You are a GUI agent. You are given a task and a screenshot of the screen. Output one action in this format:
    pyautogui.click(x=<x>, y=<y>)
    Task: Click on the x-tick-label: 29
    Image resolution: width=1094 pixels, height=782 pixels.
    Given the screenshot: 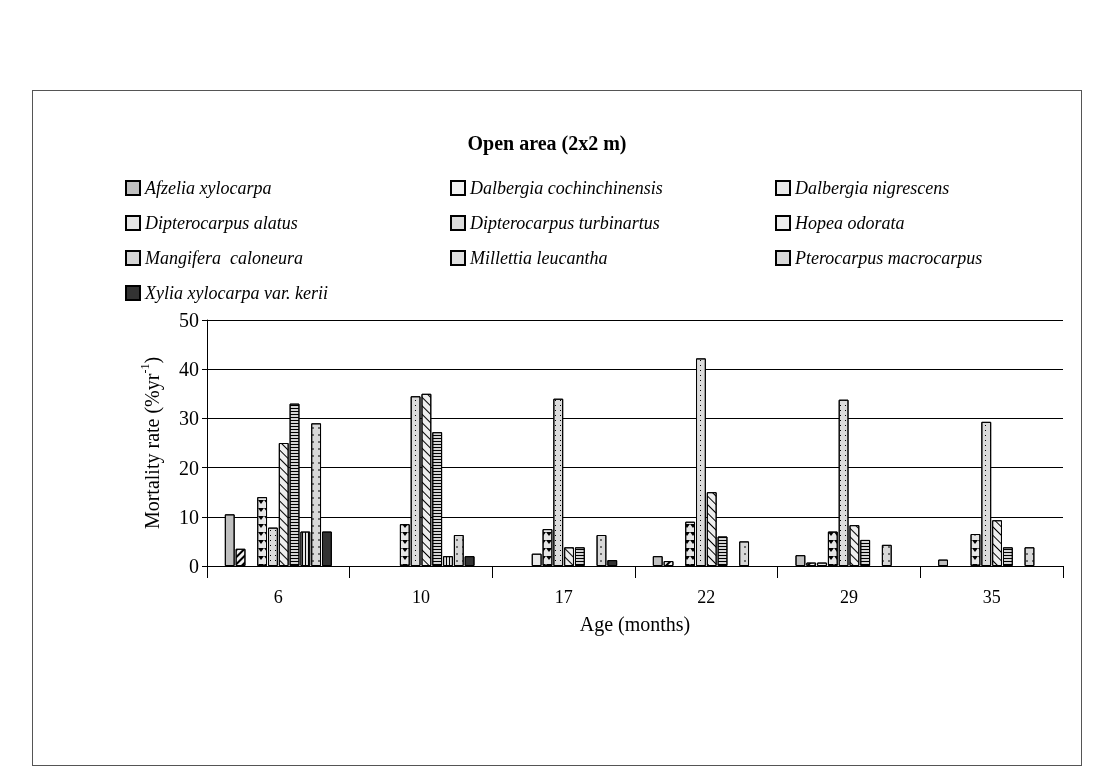 What is the action you would take?
    pyautogui.click(x=849, y=597)
    